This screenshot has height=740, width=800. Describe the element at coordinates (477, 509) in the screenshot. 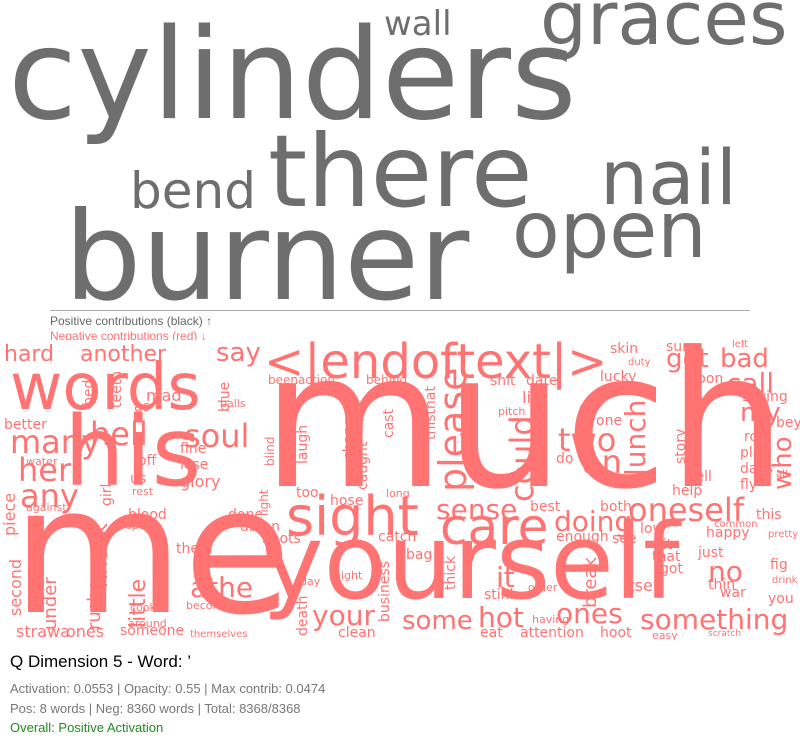

I see `word-sense: sense` at that location.